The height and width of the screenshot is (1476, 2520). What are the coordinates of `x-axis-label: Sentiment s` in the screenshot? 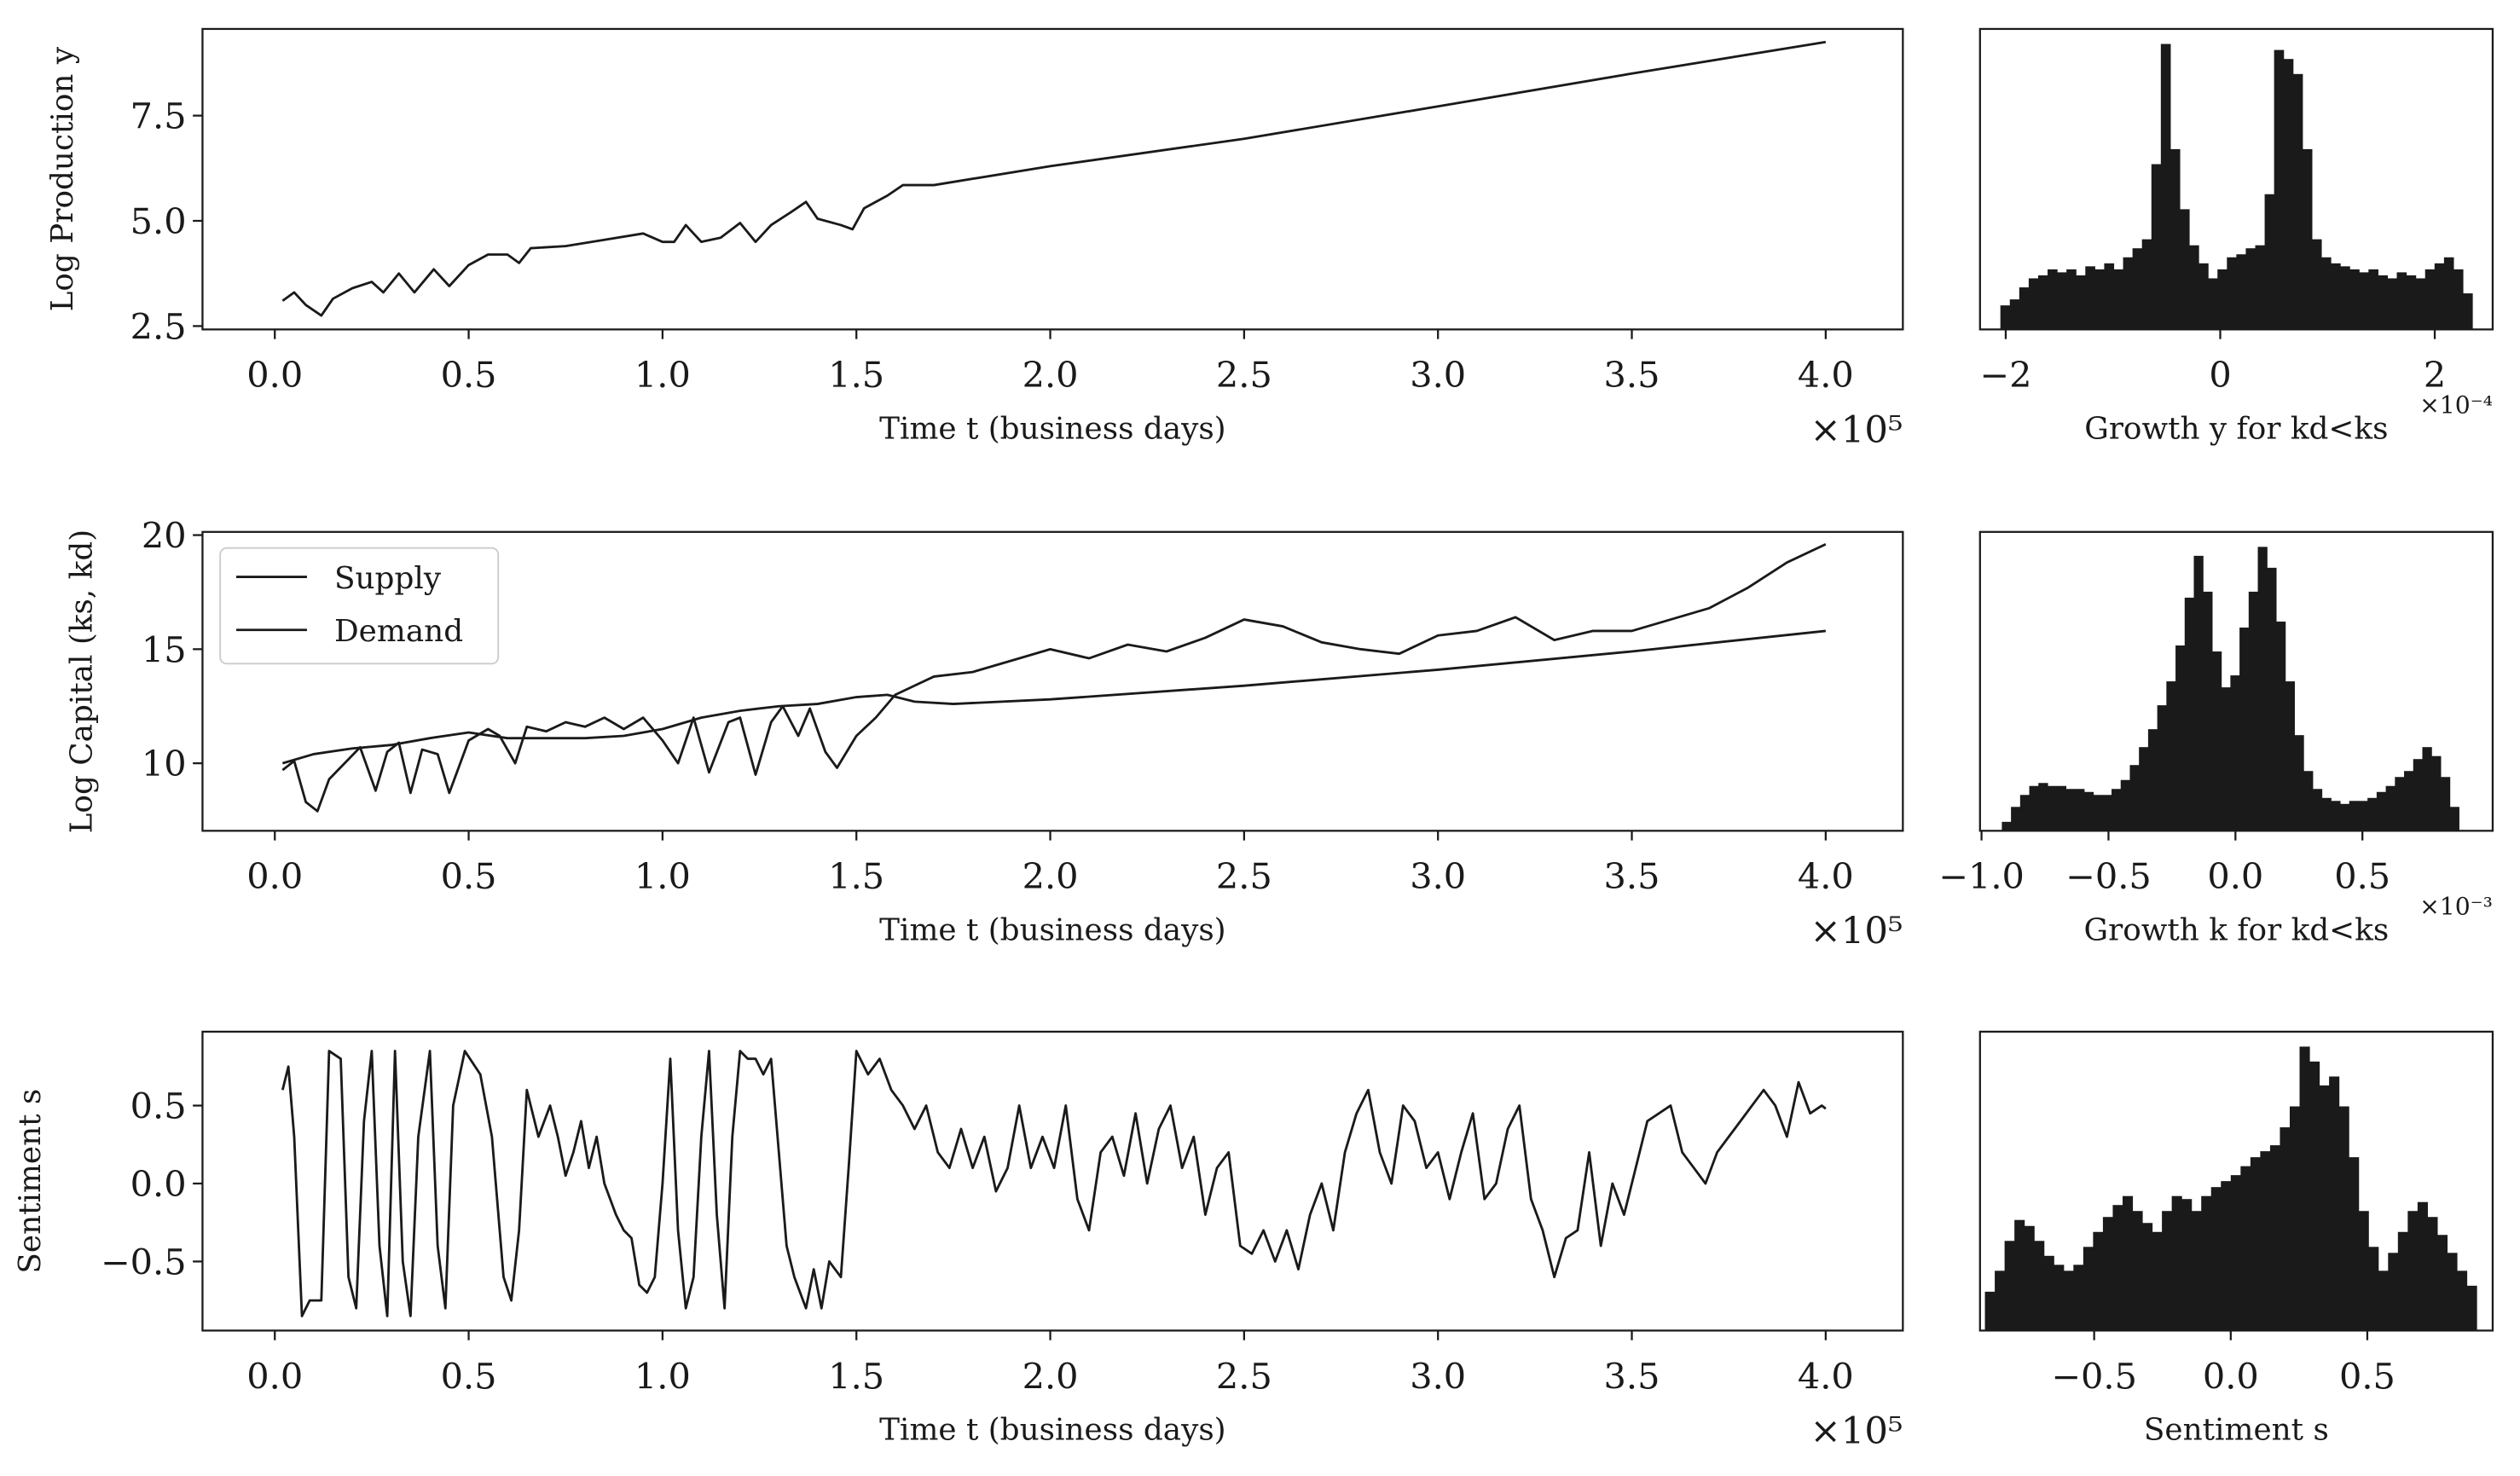 It's located at (2236, 1431).